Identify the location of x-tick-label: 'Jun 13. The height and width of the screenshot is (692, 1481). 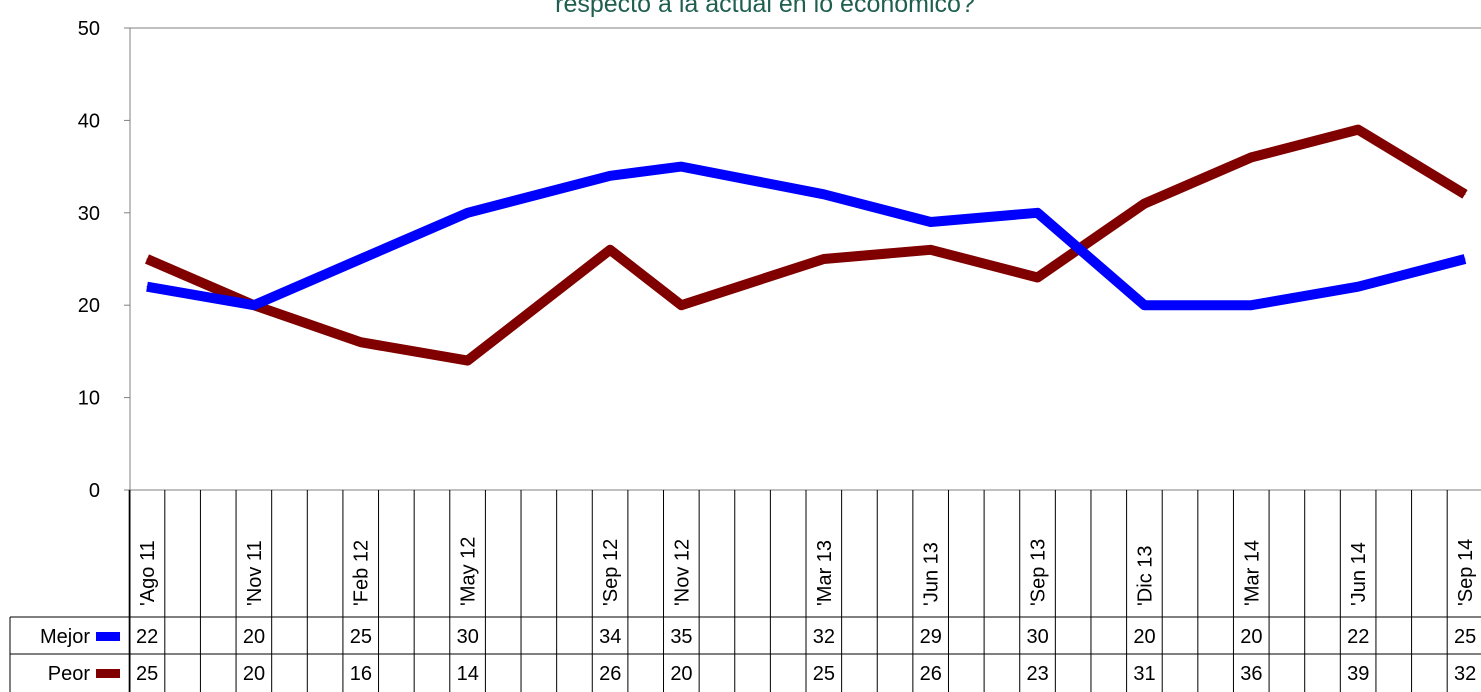
(932, 574).